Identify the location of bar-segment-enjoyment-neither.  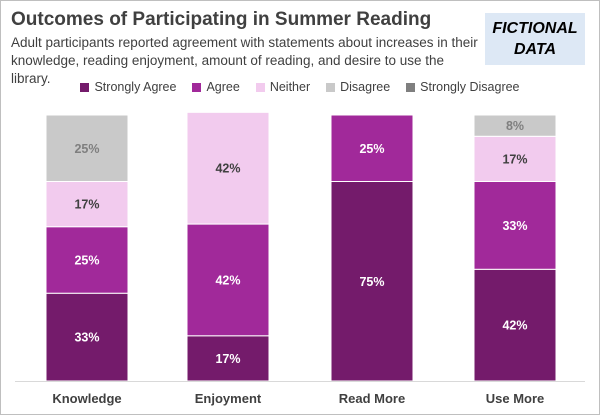
(228, 168).